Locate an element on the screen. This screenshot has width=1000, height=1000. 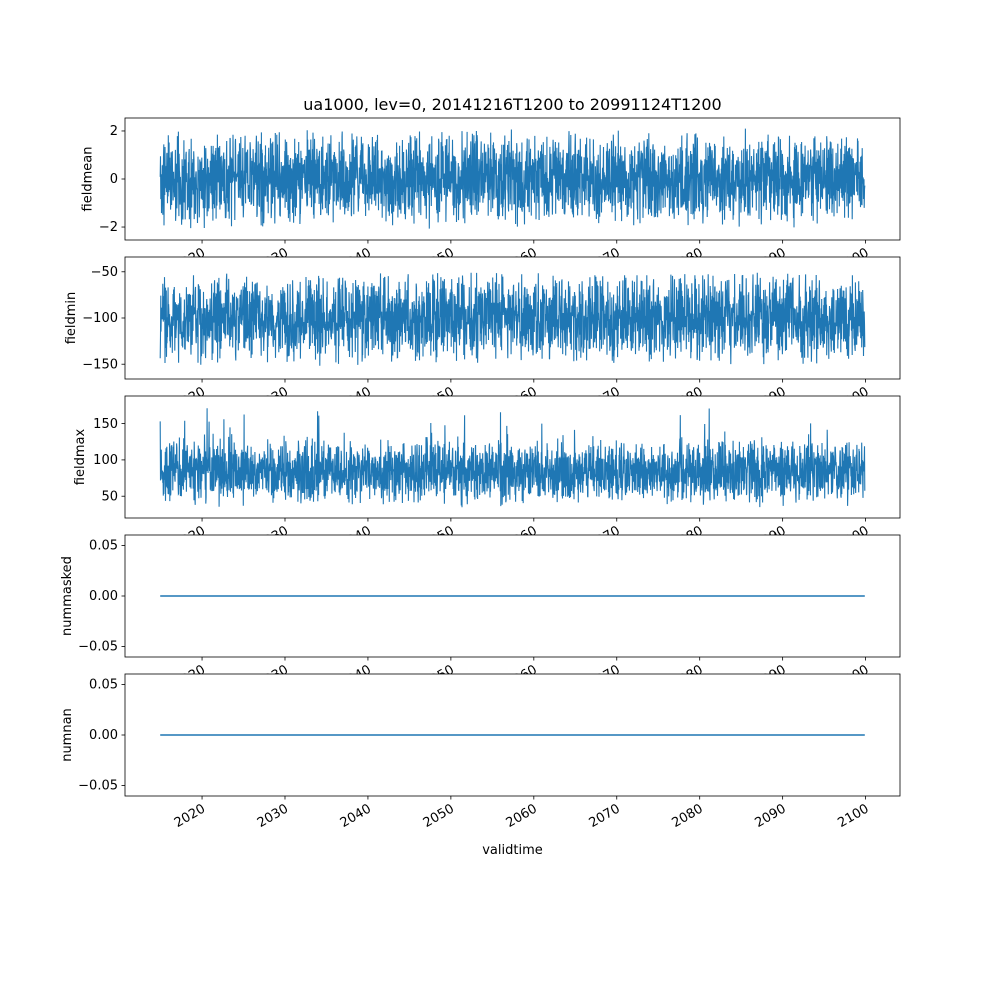
x-tick-label: 2060 is located at coordinates (522, 816).